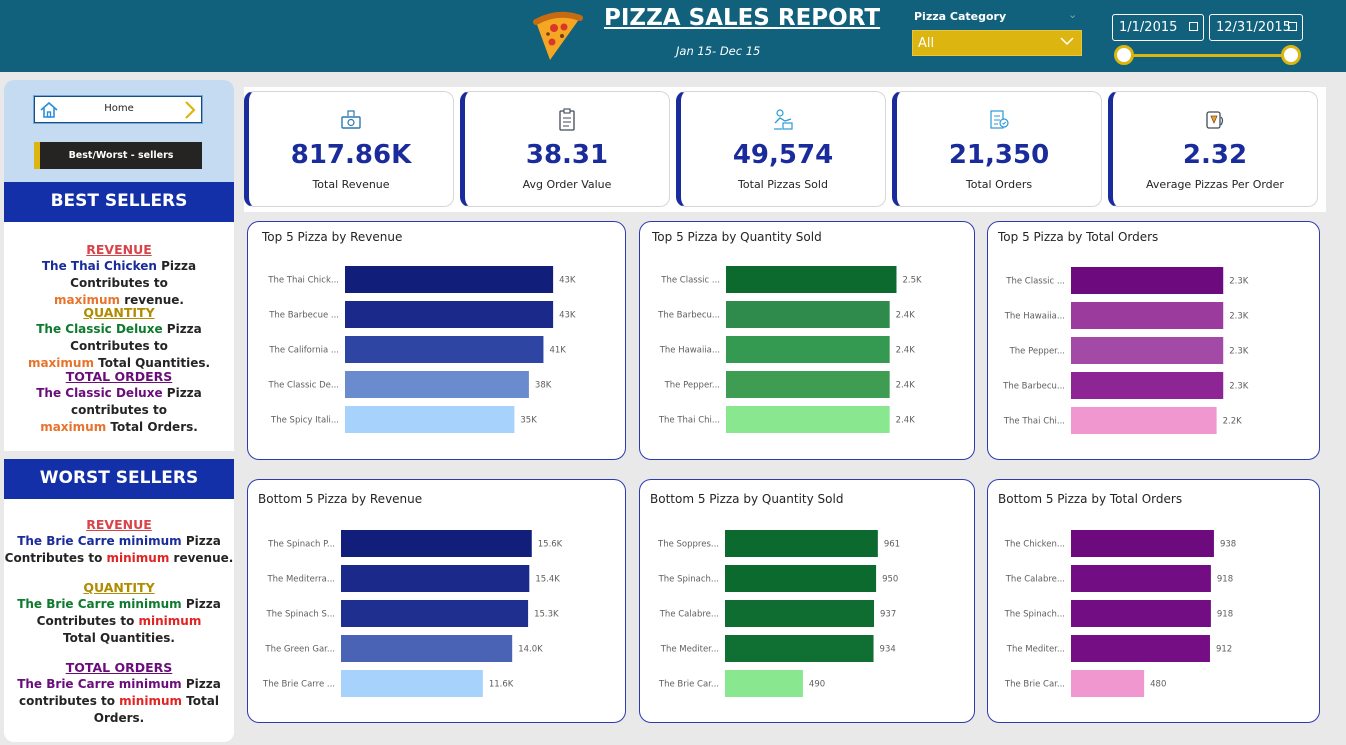  What do you see at coordinates (1067, 41) in the screenshot?
I see `chevron-down-icon` at bounding box center [1067, 41].